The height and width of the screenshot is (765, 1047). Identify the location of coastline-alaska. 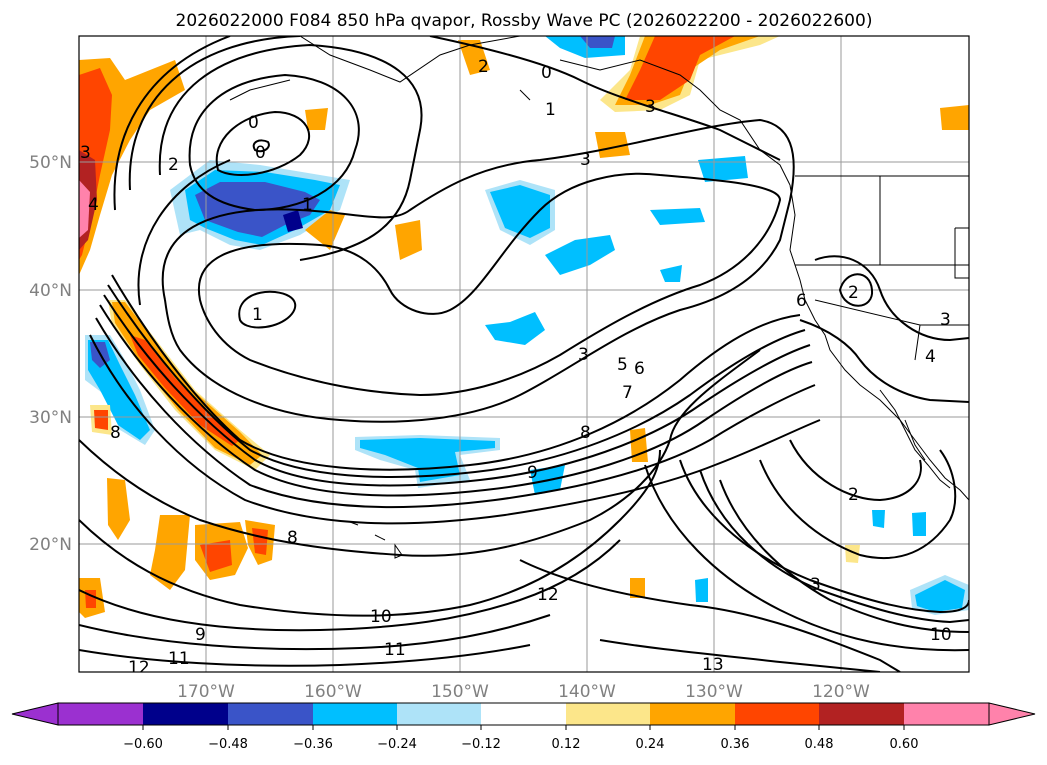
(510, 111).